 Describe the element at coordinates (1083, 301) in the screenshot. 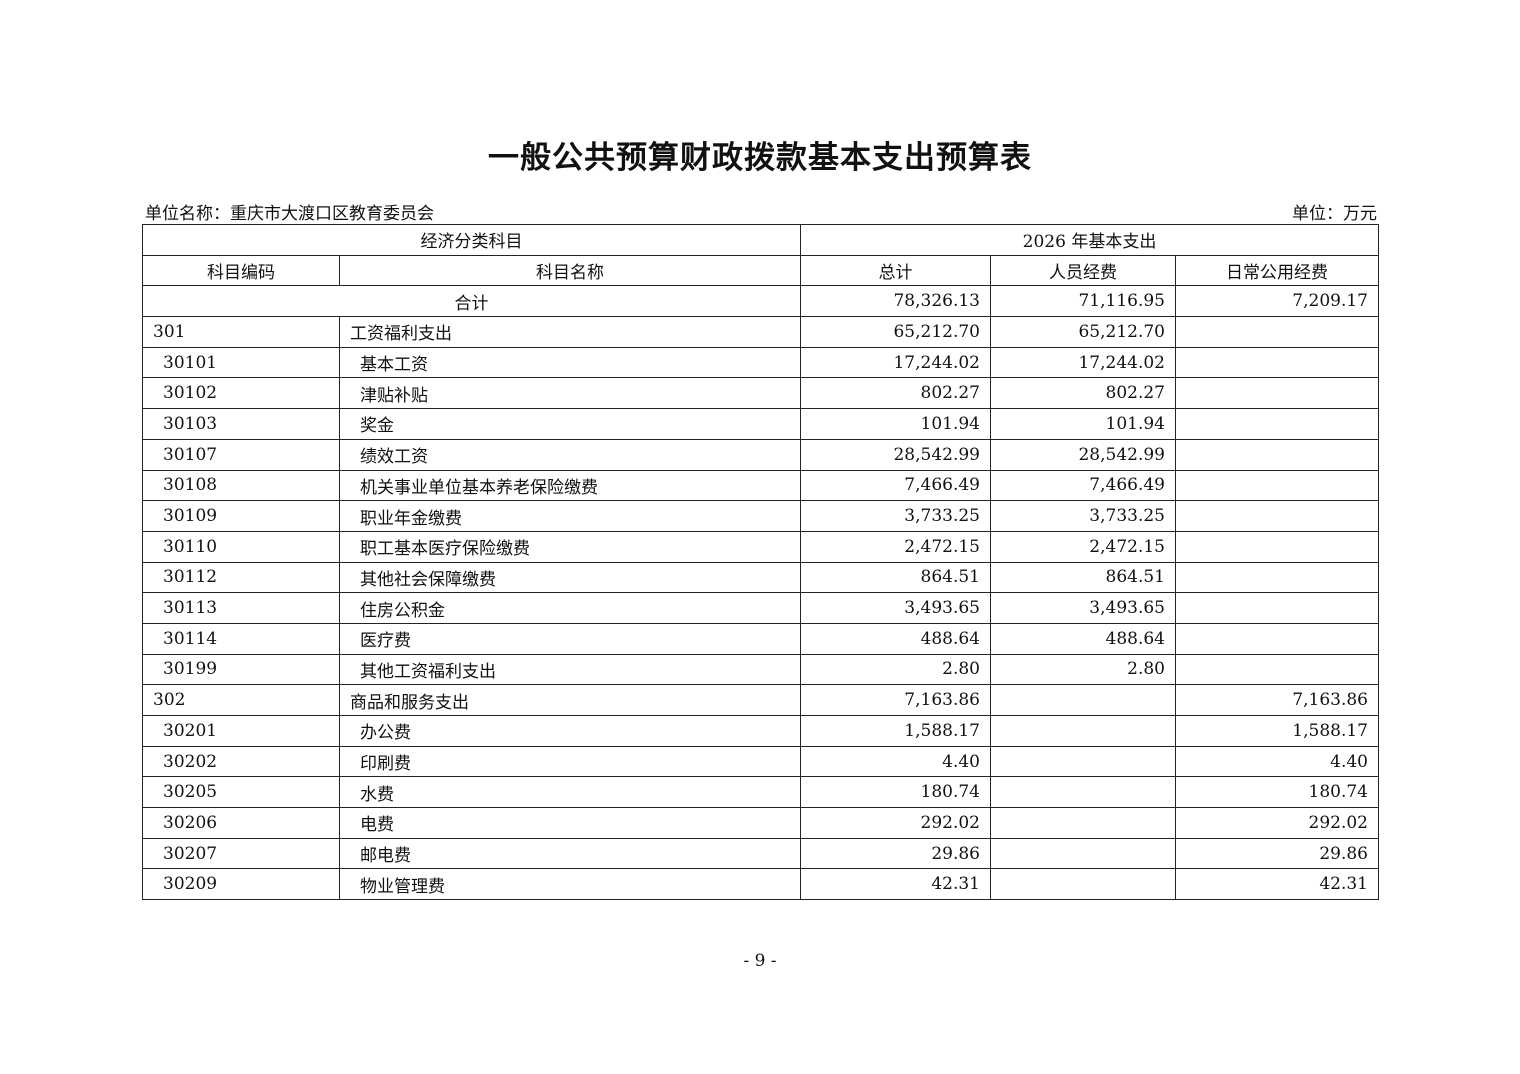

I see `total-personnel: 71,116.95` at that location.